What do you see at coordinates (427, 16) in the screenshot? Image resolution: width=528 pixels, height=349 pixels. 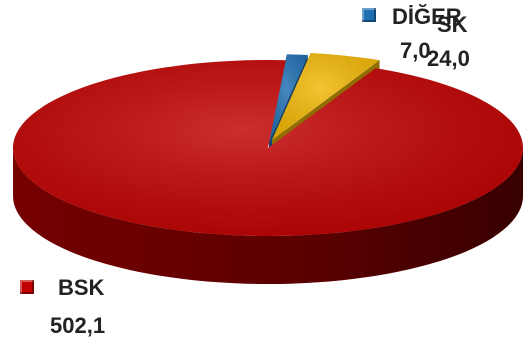 I see `legend-label-diger: DİĞER` at bounding box center [427, 16].